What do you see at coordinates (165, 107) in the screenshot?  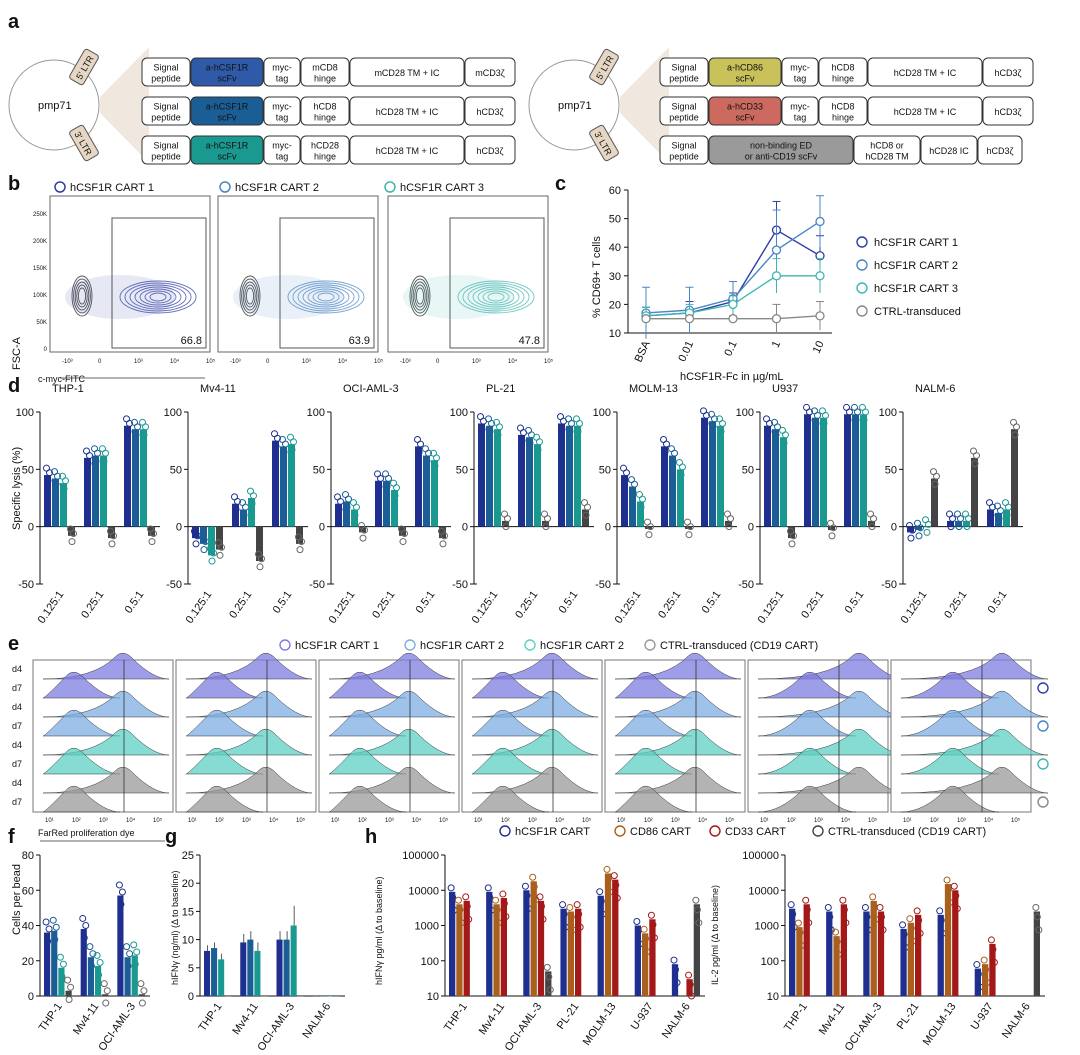 I see `left-construct-segment-text-line: Signal` at bounding box center [165, 107].